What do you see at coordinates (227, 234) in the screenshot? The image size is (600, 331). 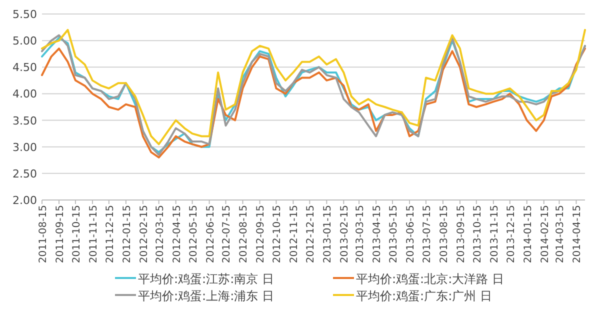 I see `x-tick-label: 2012-07-15` at bounding box center [227, 234].